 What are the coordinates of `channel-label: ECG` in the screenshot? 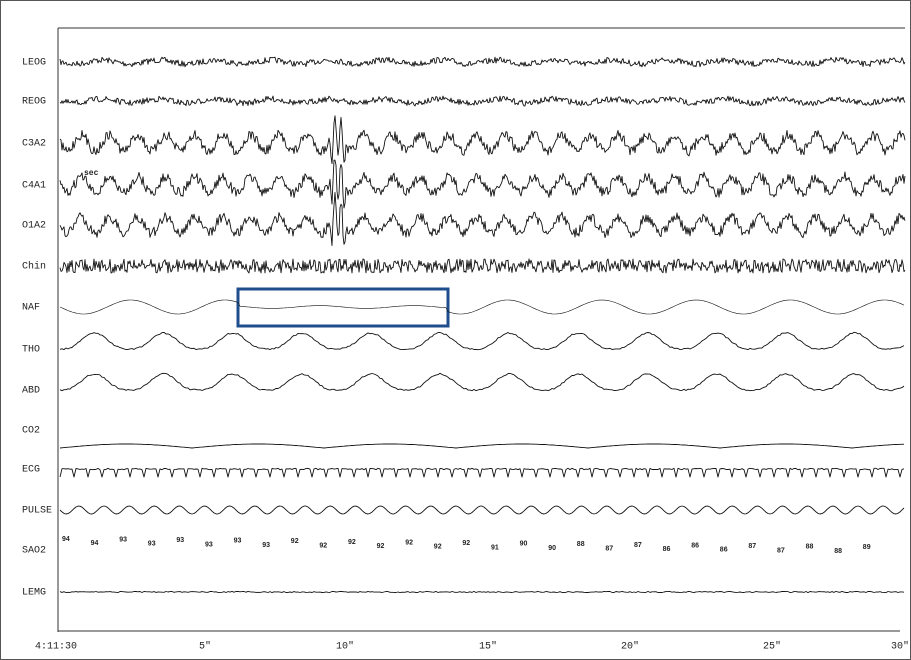 It's located at (31, 470).